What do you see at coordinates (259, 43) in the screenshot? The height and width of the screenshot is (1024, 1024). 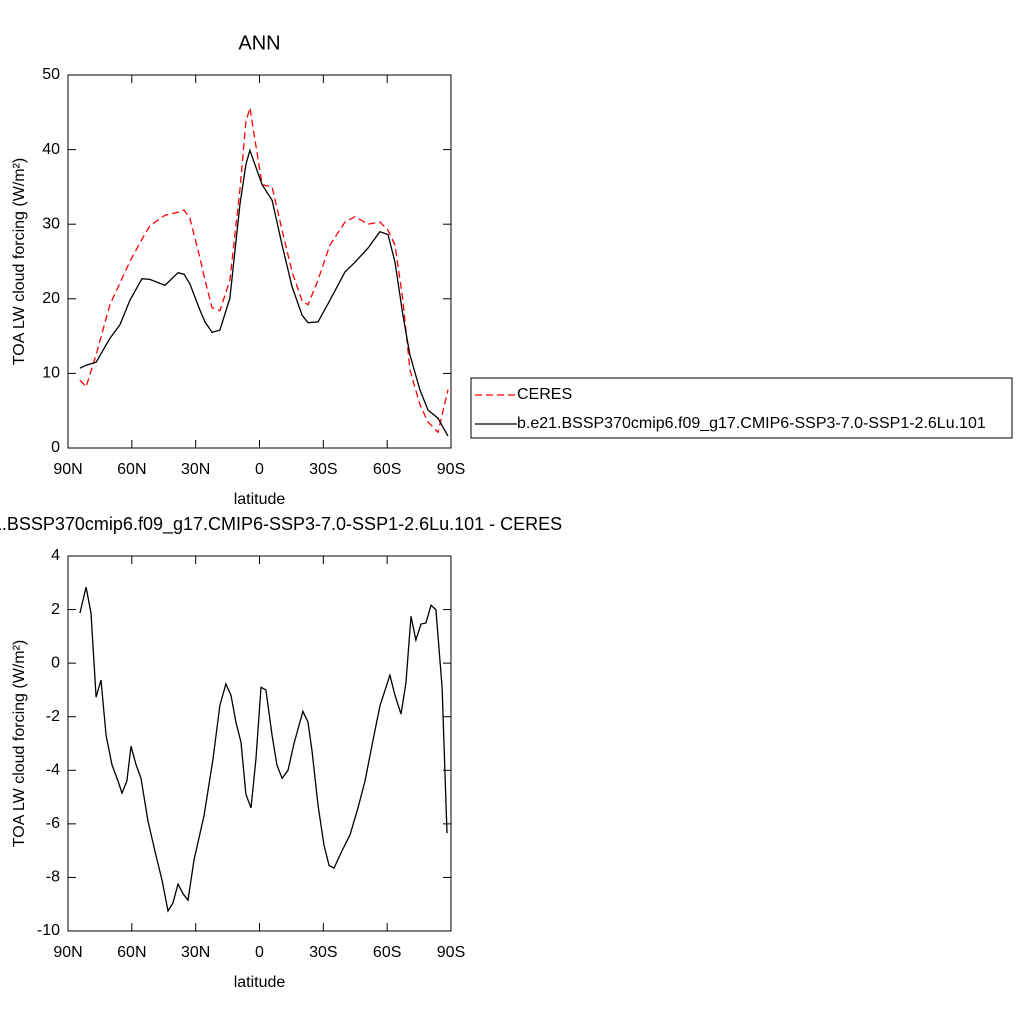 I see `chart-title: ANN` at bounding box center [259, 43].